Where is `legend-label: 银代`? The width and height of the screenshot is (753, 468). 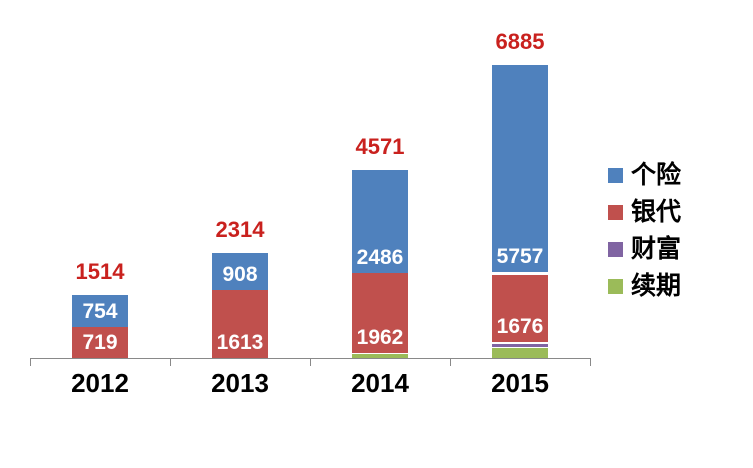
legend-label: 银代 is located at coordinates (656, 212).